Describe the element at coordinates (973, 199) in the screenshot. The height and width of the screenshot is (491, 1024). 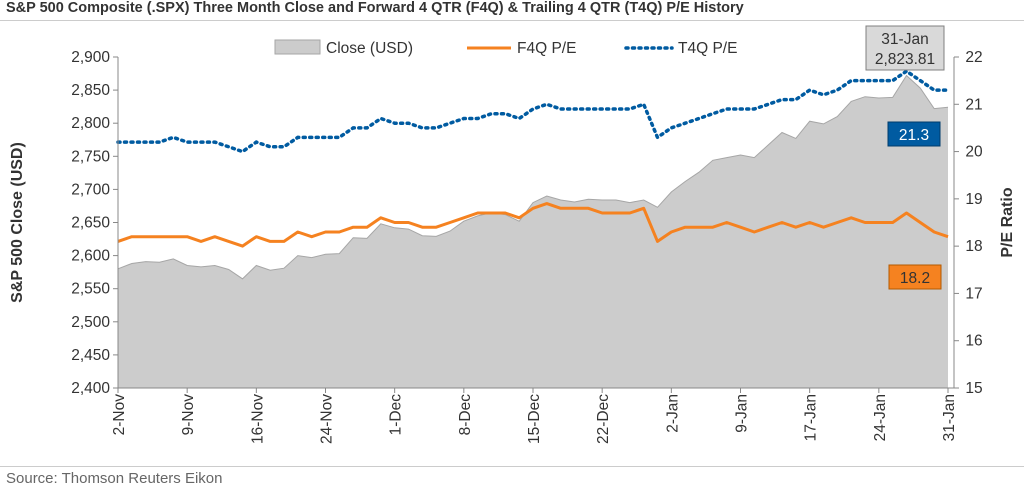
I see `right-tick-label: 19` at that location.